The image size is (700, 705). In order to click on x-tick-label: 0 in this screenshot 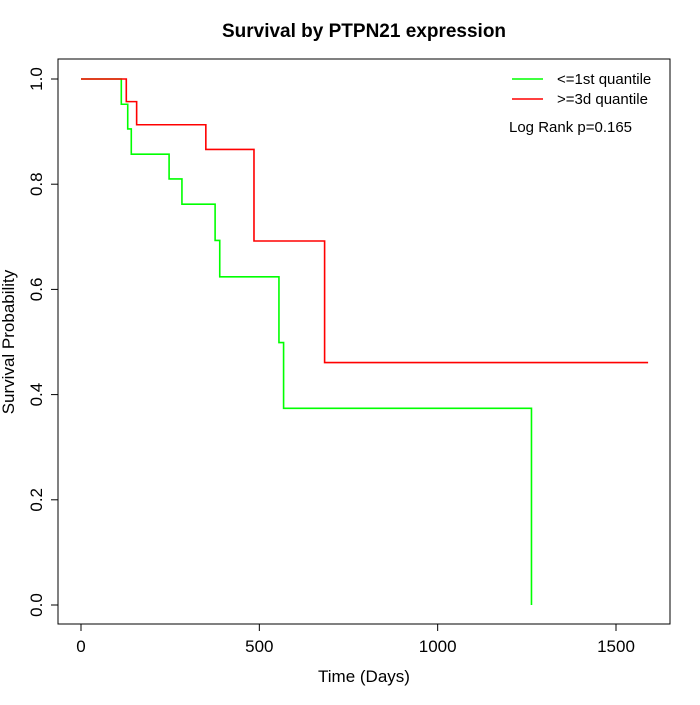, I will do `click(80, 646)`.